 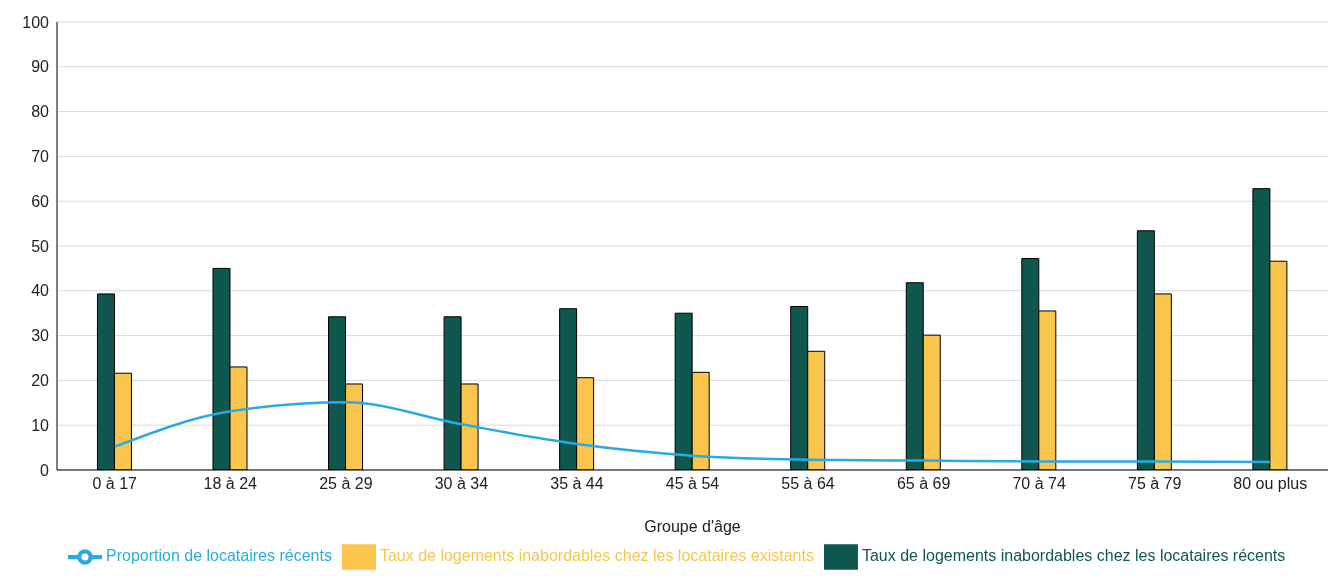 I want to click on line-series, so click(x=692, y=432).